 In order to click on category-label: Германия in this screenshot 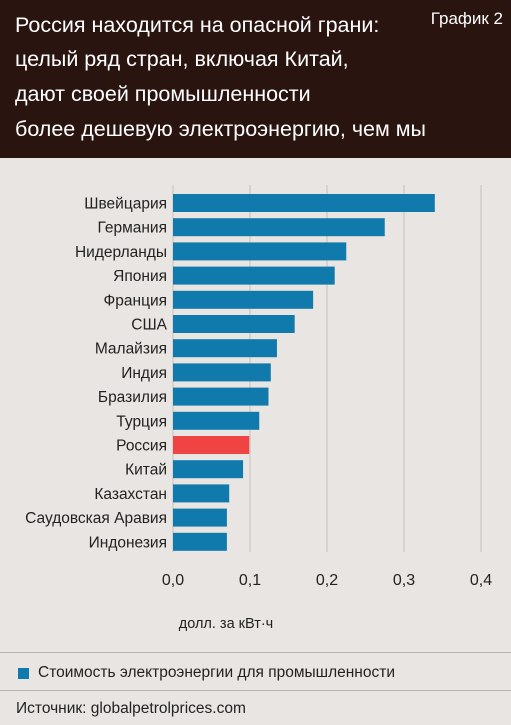, I will do `click(133, 228)`.